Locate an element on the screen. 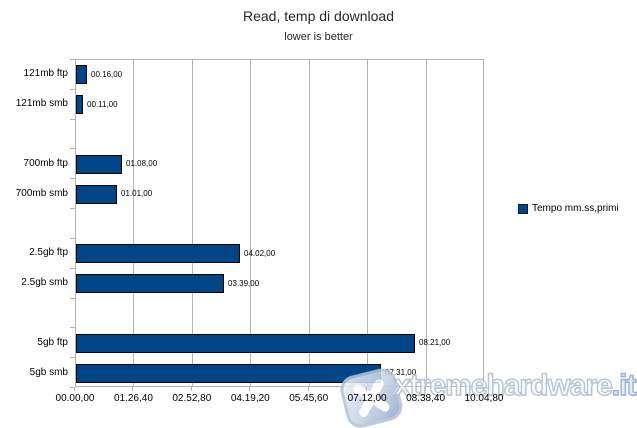 The image size is (637, 428). category-label: 700mb ftp is located at coordinates (45, 163).